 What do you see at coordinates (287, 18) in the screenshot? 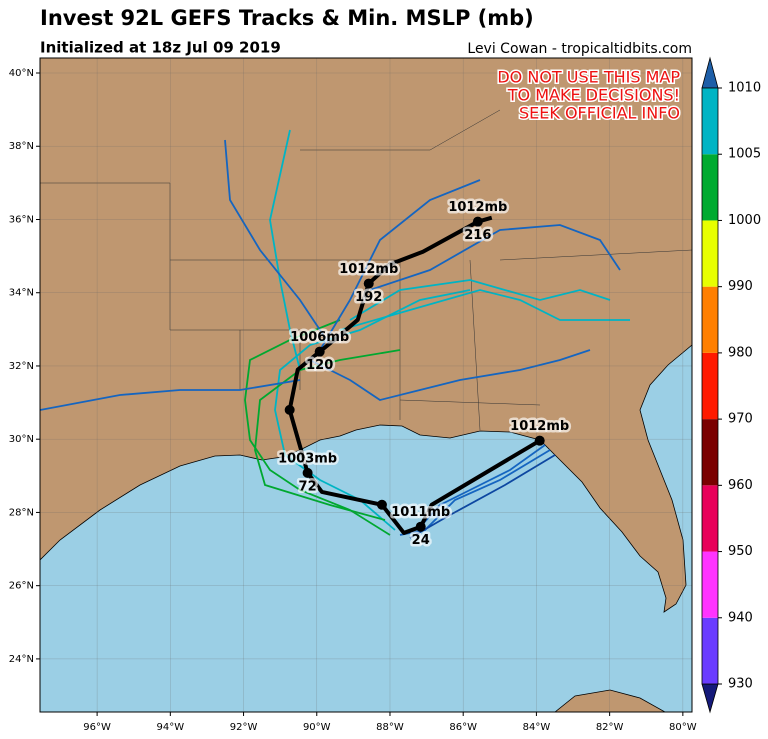
I see `title: Invest 92L GEFS Tracks & Min. MSLP (mb)` at bounding box center [287, 18].